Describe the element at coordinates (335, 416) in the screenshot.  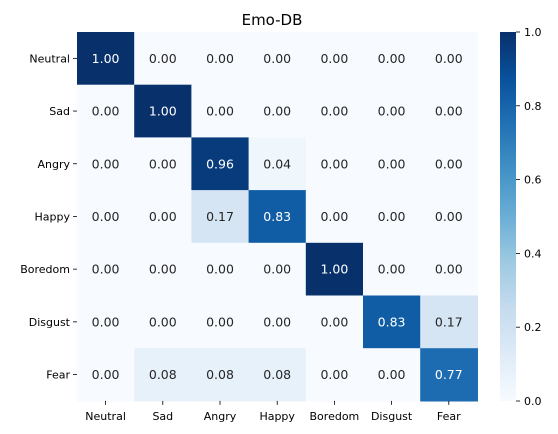
I see `x-tick-label: Boredom` at that location.